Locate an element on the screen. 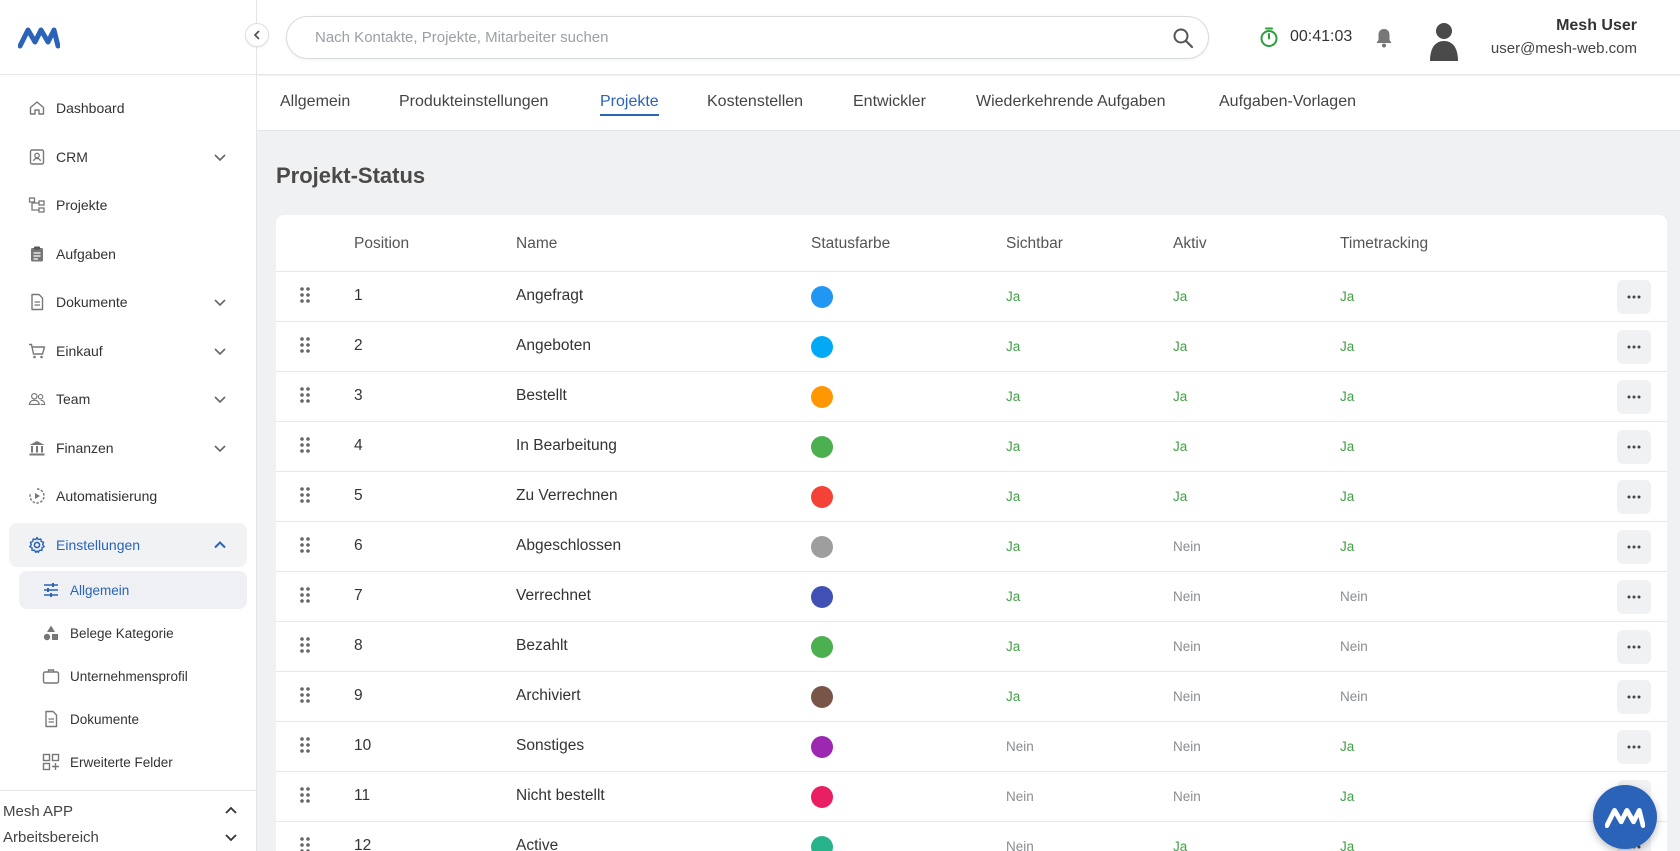 The image size is (1680, 851). column-header-position: Position is located at coordinates (382, 243).